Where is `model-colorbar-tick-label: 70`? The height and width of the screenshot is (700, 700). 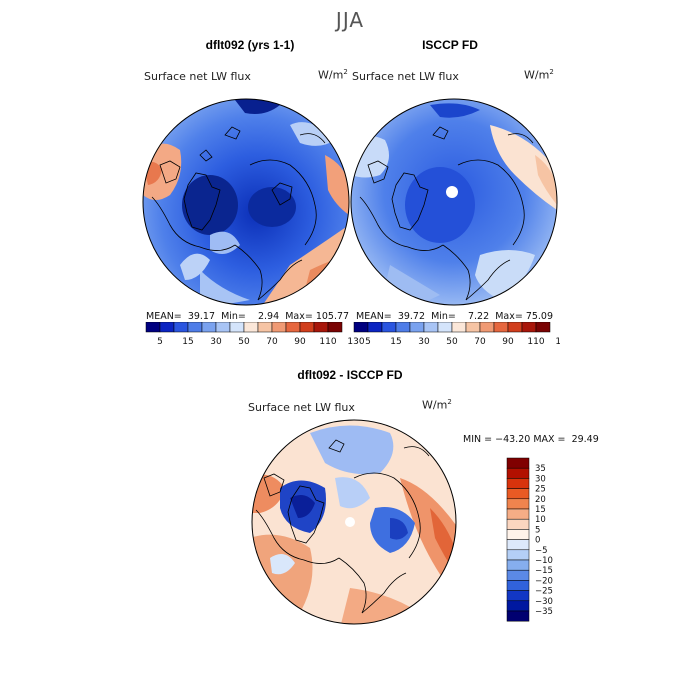 model-colorbar-tick-label: 70 is located at coordinates (272, 342).